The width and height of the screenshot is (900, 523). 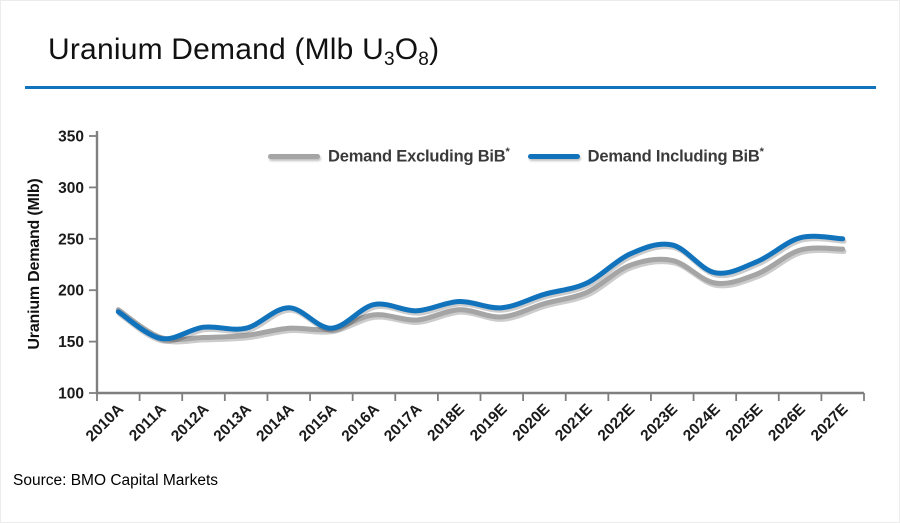 What do you see at coordinates (275, 423) in the screenshot?
I see `x-axis-tick-label: 2014A` at bounding box center [275, 423].